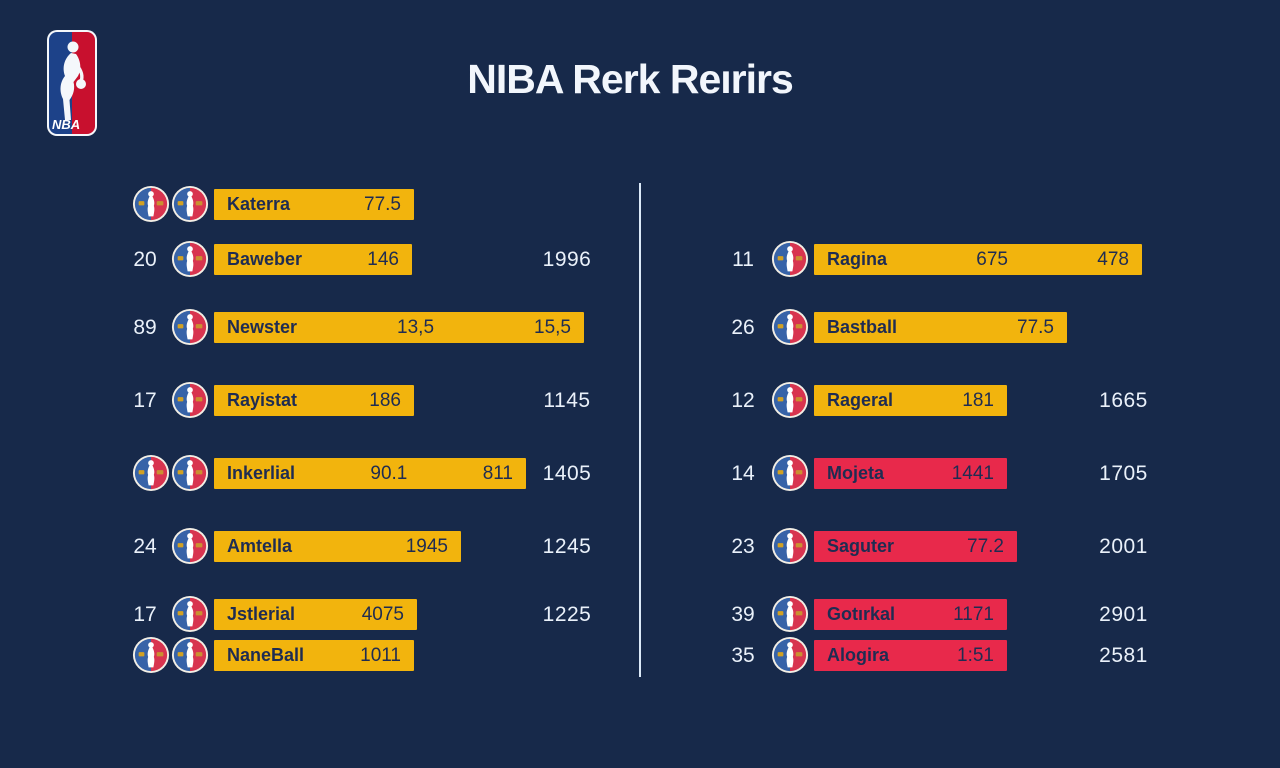 This screenshot has width=1280, height=768. What do you see at coordinates (145, 546) in the screenshot?
I see `row-rank: 24` at bounding box center [145, 546].